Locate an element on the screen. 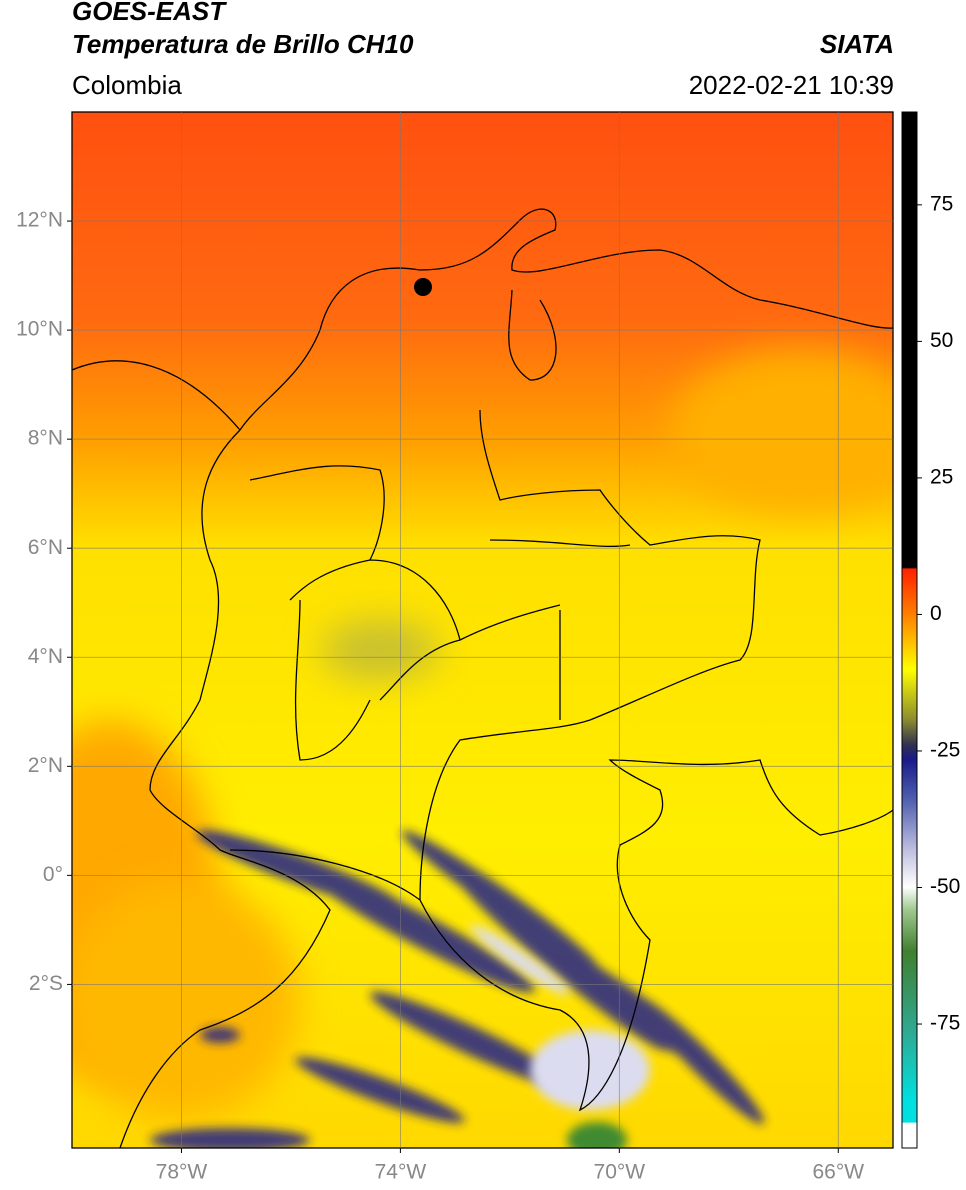  colorbar-tick-label: -25 is located at coordinates (945, 750).